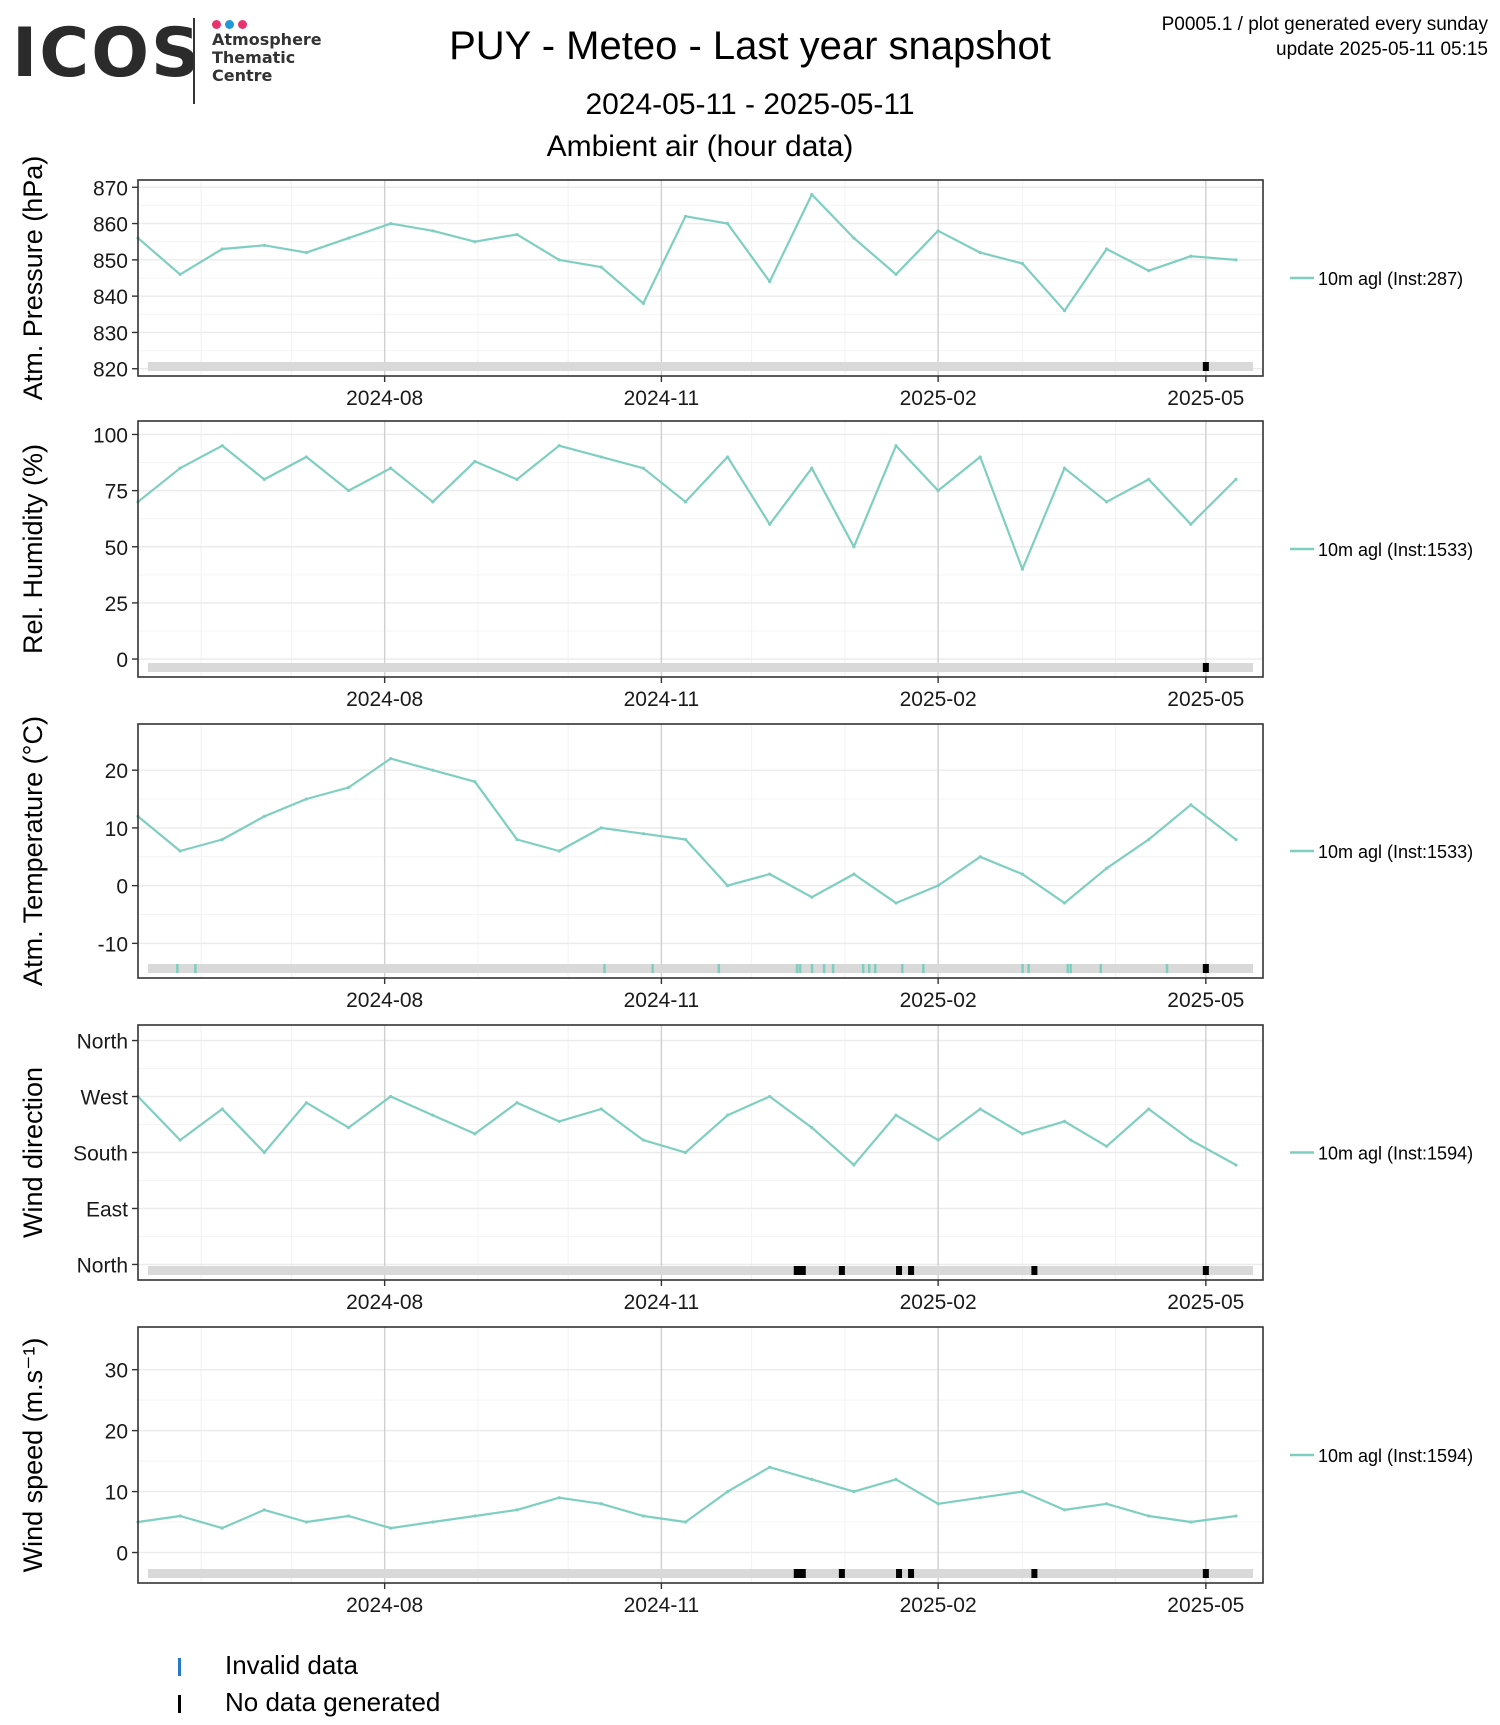 This screenshot has width=1500, height=1725. I want to click on legend-no-data: No data generated, so click(309, 1702).